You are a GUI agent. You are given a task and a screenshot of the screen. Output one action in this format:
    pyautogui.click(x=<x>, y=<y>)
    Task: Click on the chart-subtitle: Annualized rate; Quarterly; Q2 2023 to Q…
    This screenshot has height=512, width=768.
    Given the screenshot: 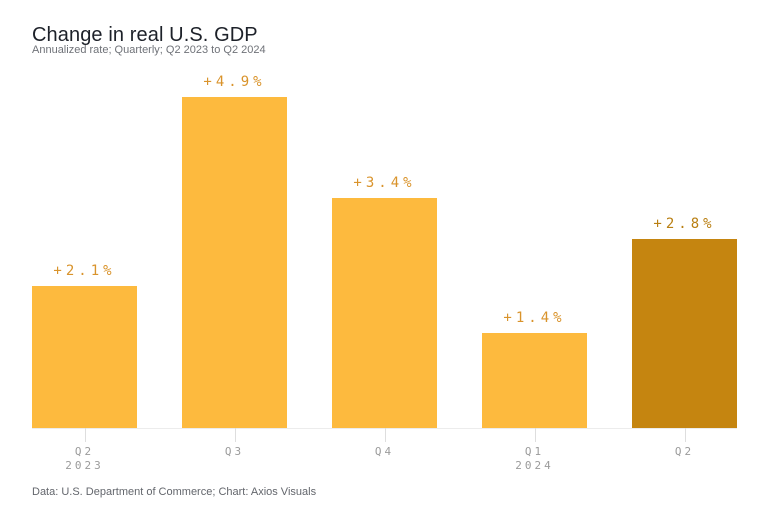 What is the action you would take?
    pyautogui.click(x=149, y=50)
    